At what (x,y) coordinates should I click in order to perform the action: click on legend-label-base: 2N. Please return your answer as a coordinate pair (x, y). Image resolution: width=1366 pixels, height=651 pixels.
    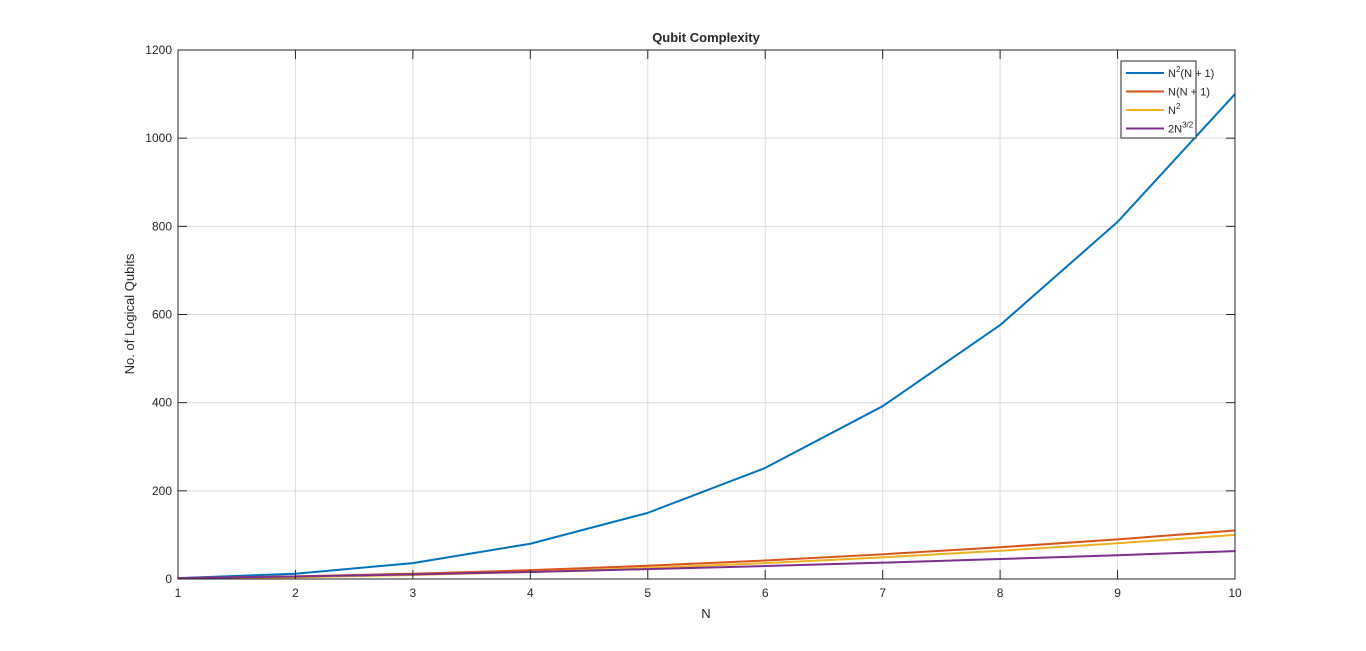
    Looking at the image, I should click on (1175, 130).